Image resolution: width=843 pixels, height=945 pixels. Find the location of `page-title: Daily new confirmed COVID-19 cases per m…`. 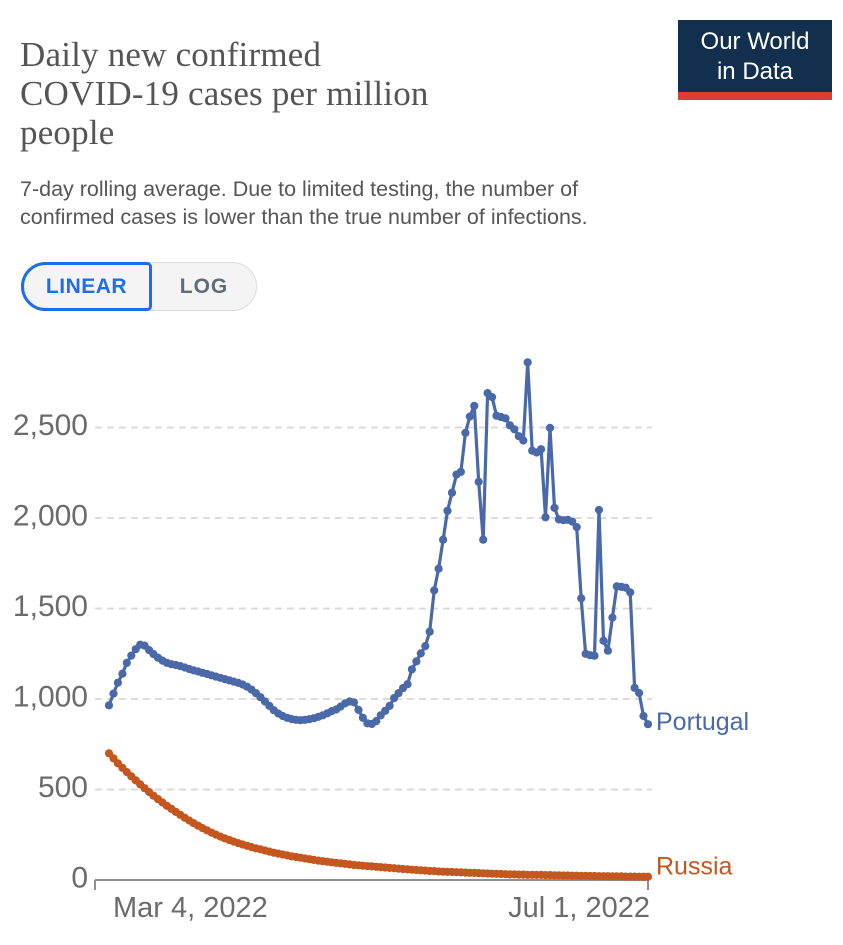

page-title: Daily new confirmed COVID-19 cases per m… is located at coordinates (340, 93).